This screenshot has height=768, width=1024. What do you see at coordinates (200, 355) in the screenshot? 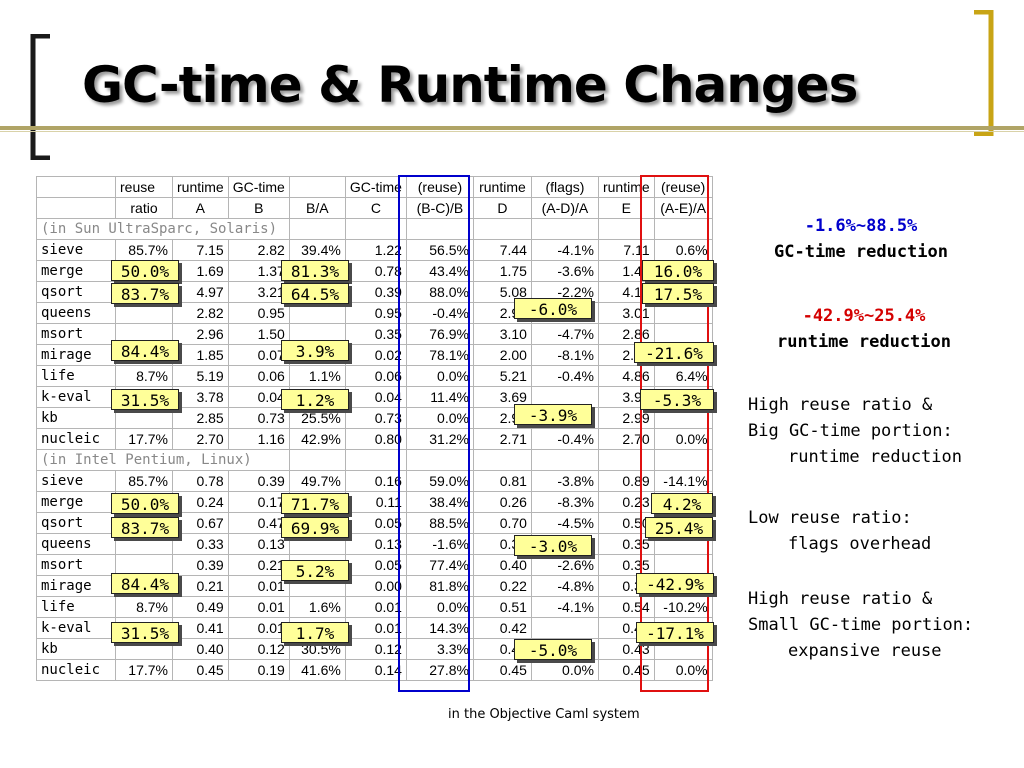
I see `table-cell: 1.85` at bounding box center [200, 355].